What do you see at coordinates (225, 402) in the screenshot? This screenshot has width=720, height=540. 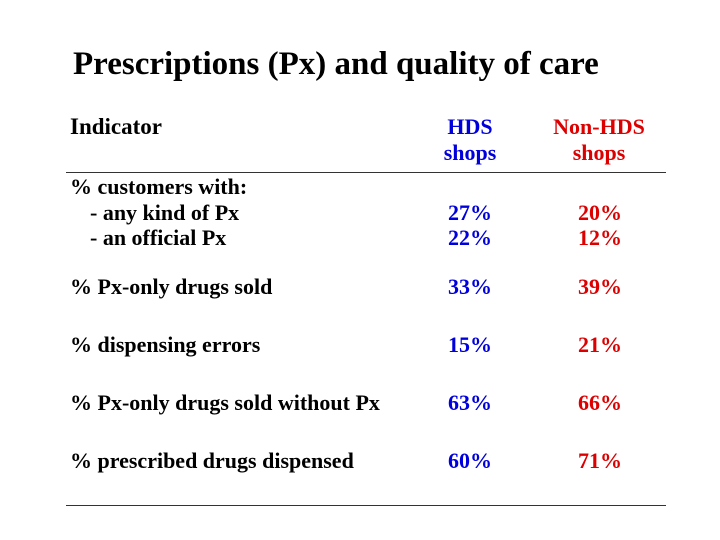 I see `row-label-px-only-without-px: % Px-only drugs sold without Px` at bounding box center [225, 402].